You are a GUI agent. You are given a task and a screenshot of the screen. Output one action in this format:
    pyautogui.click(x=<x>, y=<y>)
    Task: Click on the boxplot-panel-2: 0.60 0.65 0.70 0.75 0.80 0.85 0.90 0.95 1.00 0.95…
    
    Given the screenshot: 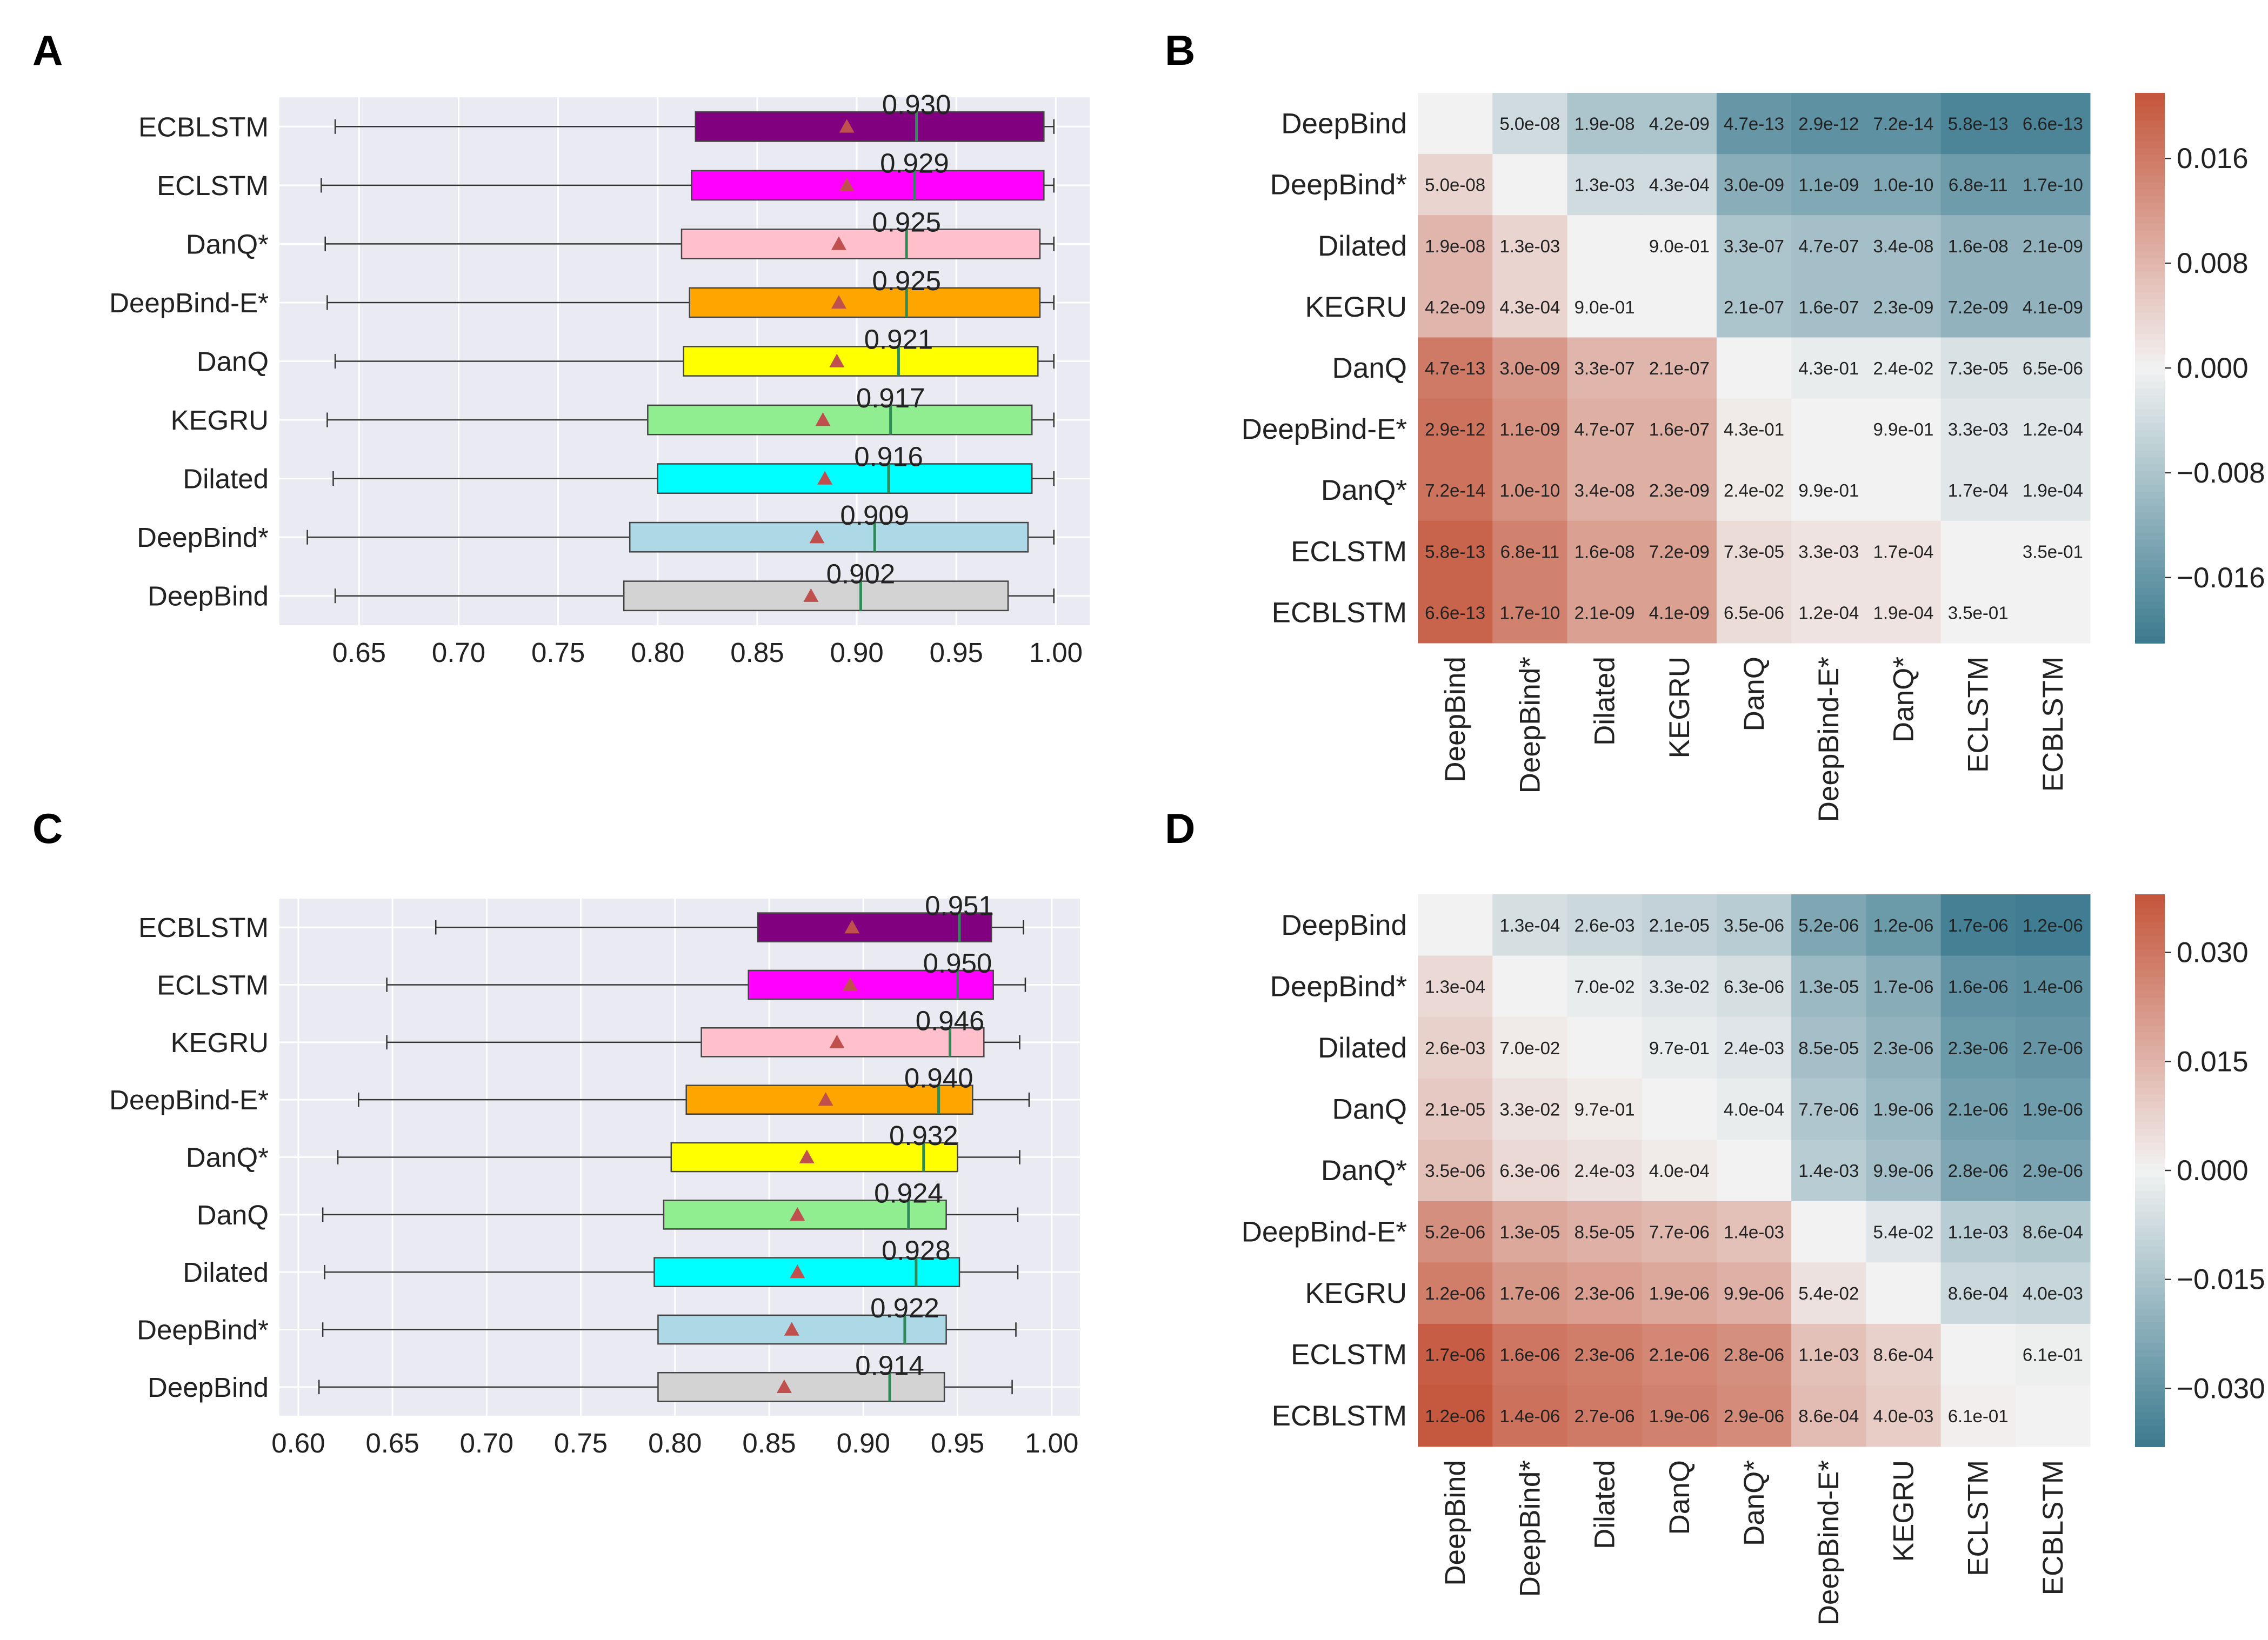 What is the action you would take?
    pyautogui.click(x=594, y=1174)
    